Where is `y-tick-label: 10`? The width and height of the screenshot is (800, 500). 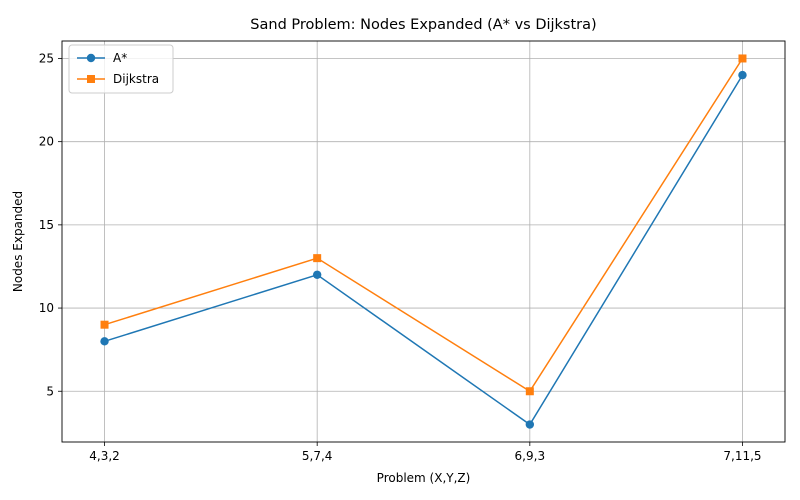
y-tick-label: 10 is located at coordinates (46, 308).